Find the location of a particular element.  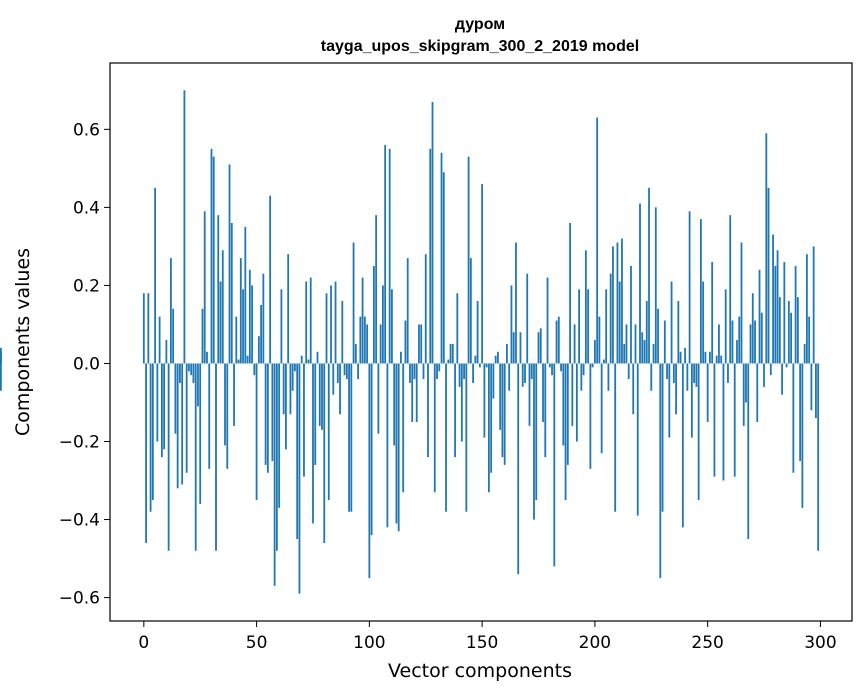

y-axis-label: Components values is located at coordinates (23, 342).